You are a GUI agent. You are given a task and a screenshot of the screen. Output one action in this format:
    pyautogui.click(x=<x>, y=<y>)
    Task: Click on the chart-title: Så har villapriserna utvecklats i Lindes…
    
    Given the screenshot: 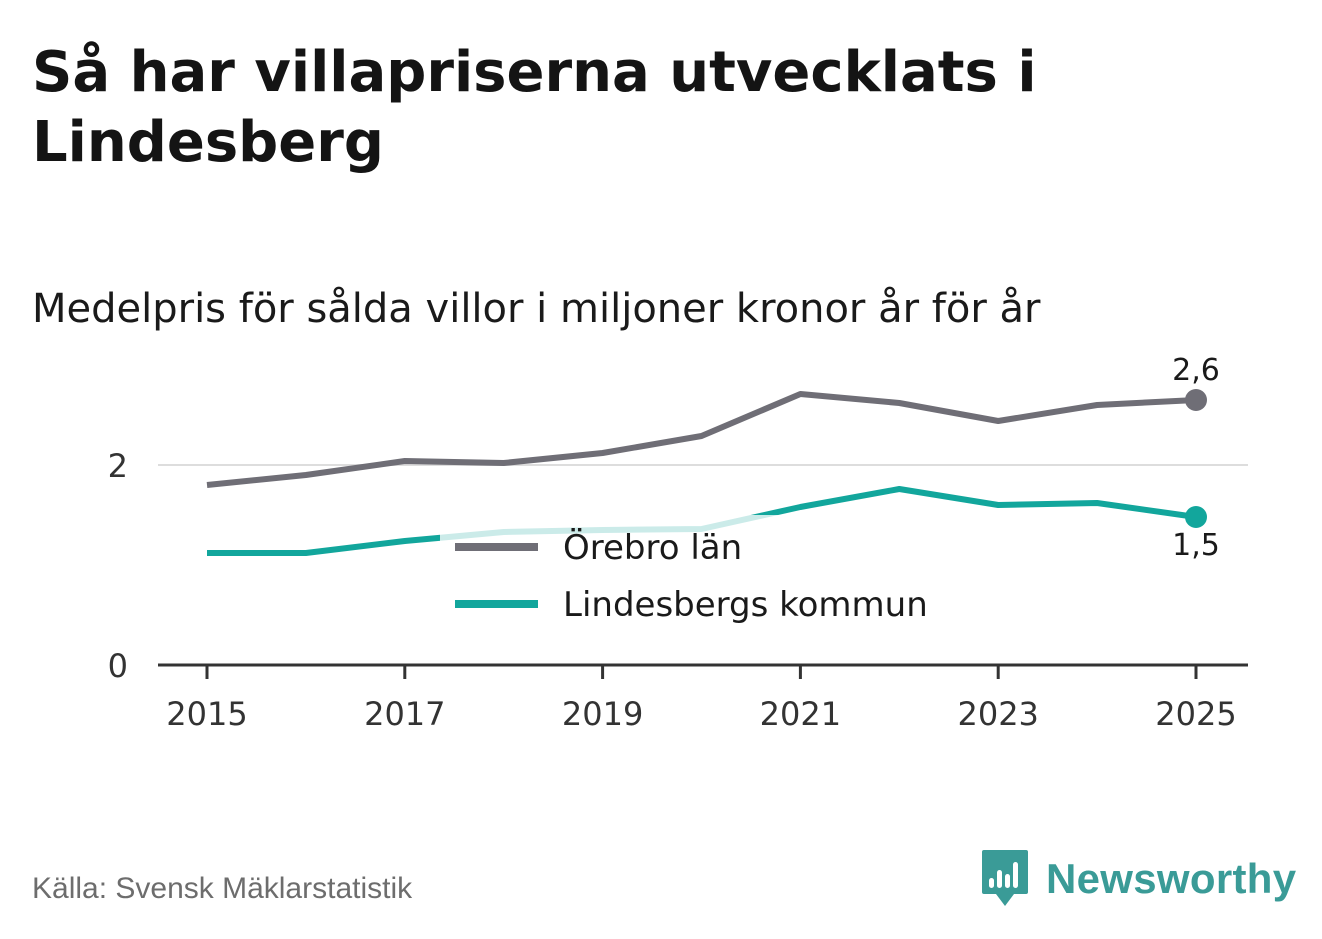 What is the action you would take?
    pyautogui.click(x=534, y=107)
    